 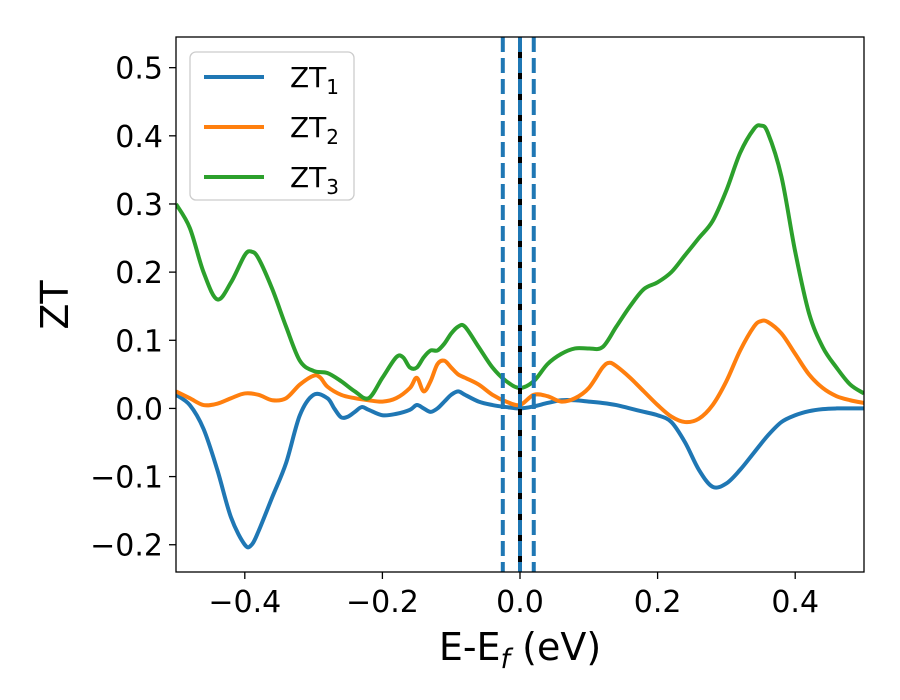 What do you see at coordinates (518, 304) in the screenshot?
I see `reference-lines` at bounding box center [518, 304].